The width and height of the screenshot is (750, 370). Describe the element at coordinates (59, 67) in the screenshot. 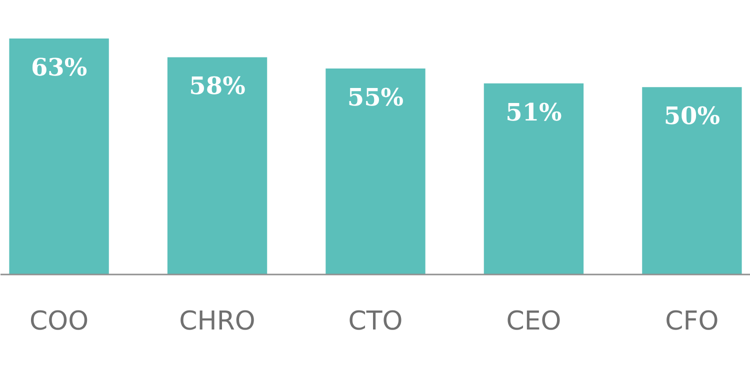

I see `data-label: 63%` at that location.